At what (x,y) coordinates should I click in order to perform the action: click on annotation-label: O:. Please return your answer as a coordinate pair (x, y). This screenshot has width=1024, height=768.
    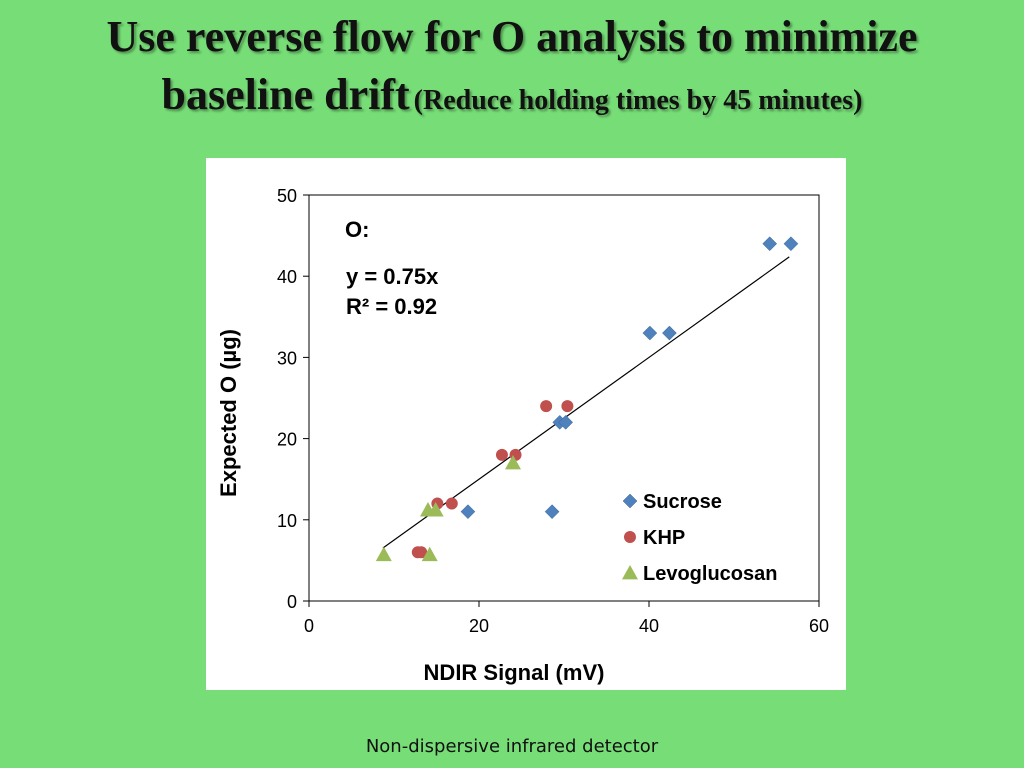
    Looking at the image, I should click on (357, 229).